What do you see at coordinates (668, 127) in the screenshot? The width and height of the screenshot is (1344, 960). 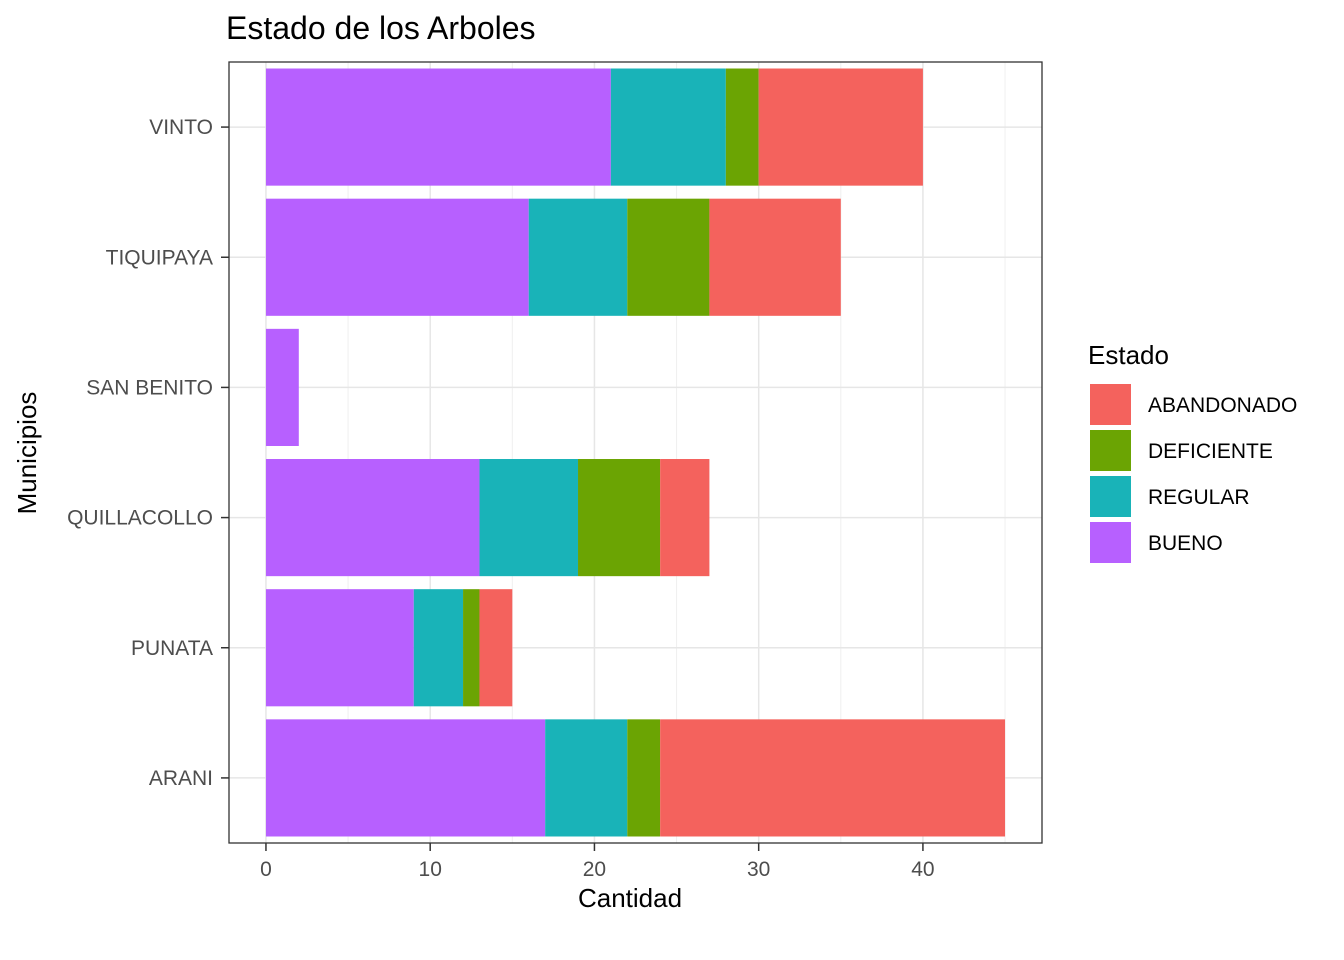 I see `bar-vinto-regular` at bounding box center [668, 127].